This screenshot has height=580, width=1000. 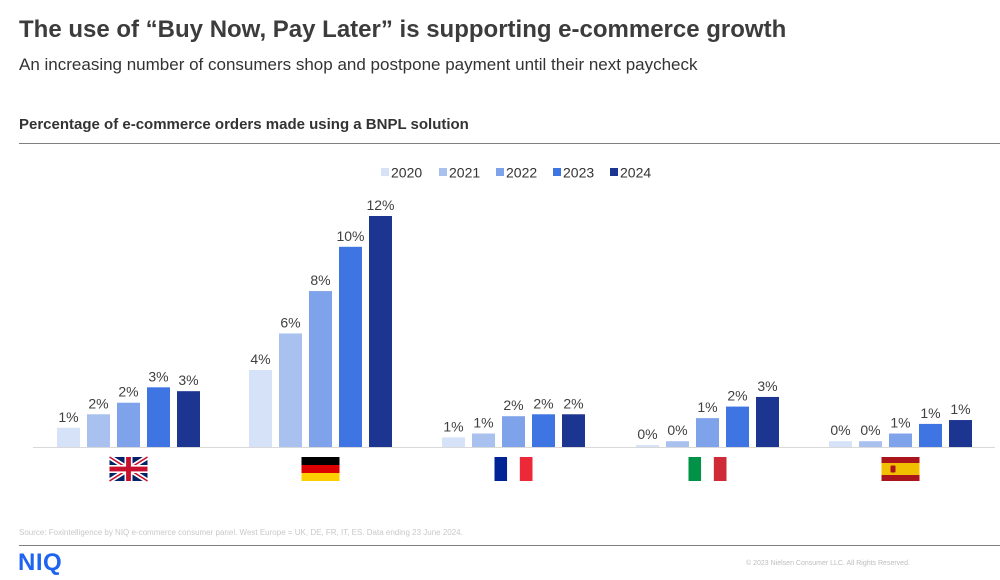 What do you see at coordinates (509, 545) in the screenshot?
I see `bottom-divider` at bounding box center [509, 545].